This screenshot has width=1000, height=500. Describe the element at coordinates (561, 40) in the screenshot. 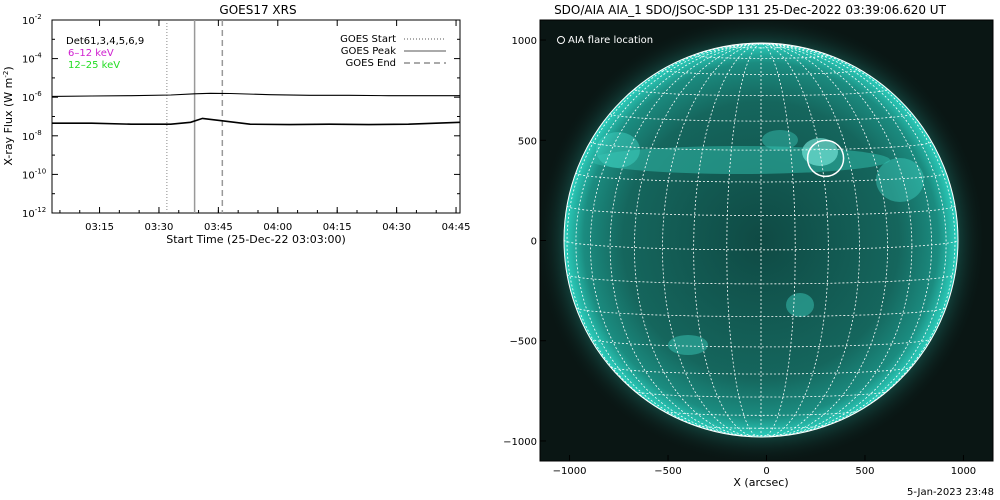

I see `aia-legend-circle-icon` at that location.